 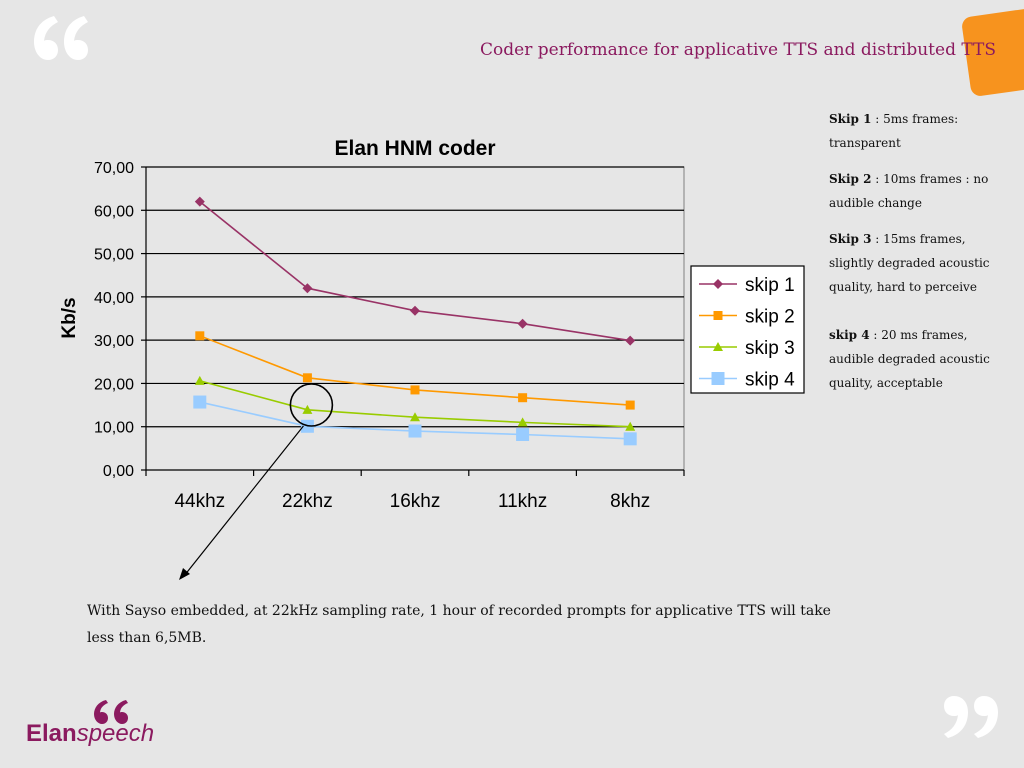 I want to click on legend-label: skip 1, so click(x=770, y=285).